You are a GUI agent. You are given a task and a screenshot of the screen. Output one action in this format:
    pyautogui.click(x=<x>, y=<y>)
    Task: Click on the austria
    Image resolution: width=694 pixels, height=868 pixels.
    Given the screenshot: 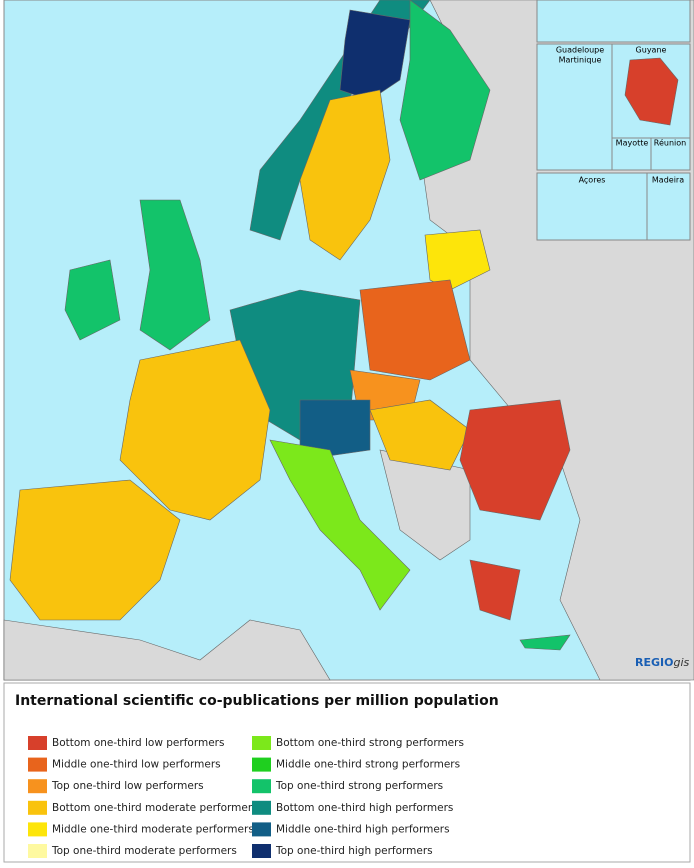 What is the action you would take?
    pyautogui.click(x=335, y=430)
    